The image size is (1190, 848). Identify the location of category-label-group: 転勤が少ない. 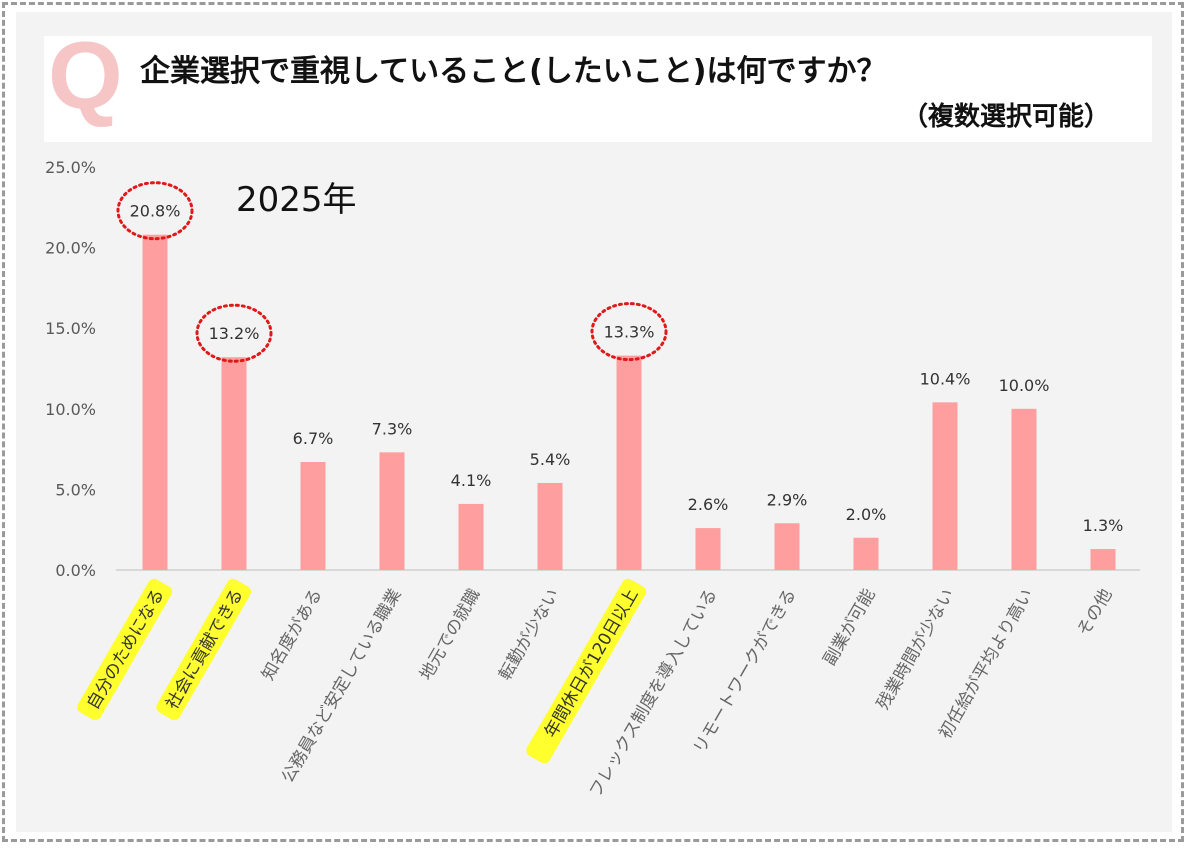
(529, 635).